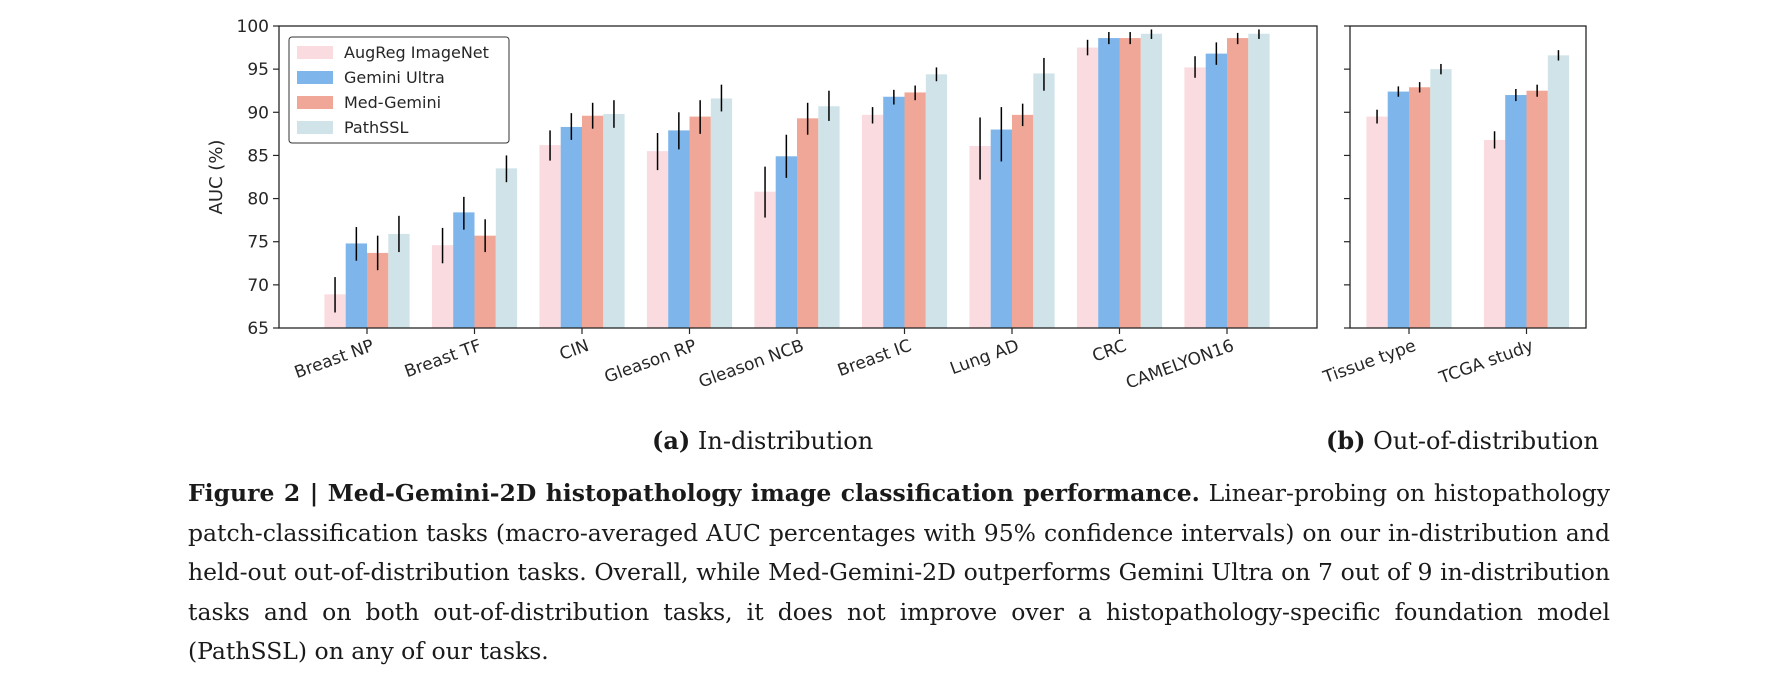 The height and width of the screenshot is (674, 1786). I want to click on bar-med-gemini-cin, so click(592, 222).